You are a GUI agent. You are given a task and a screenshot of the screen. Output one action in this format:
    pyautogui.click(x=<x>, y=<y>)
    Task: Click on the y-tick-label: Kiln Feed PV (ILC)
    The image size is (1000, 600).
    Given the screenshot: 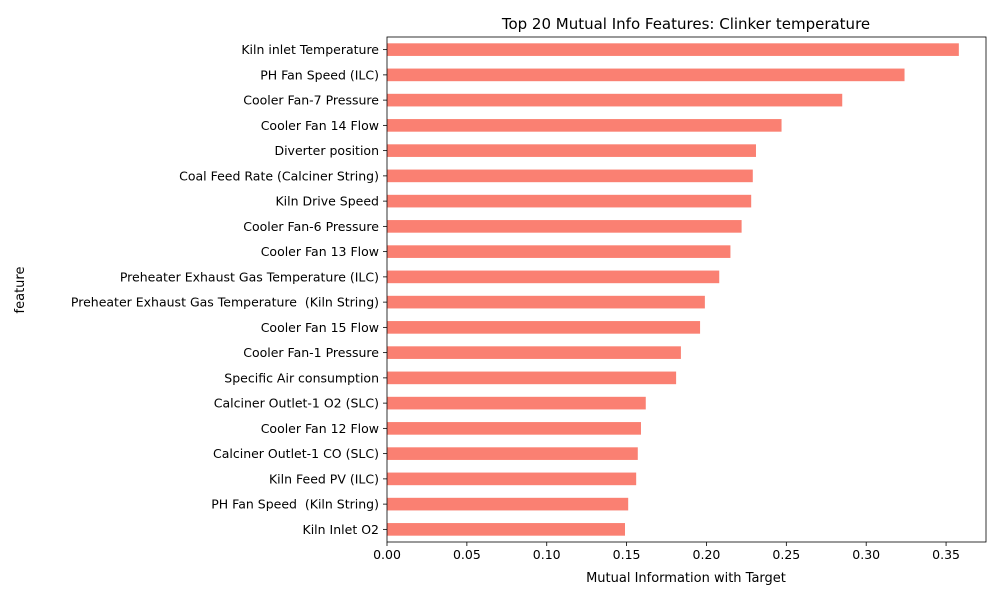 What is the action you would take?
    pyautogui.click(x=324, y=478)
    